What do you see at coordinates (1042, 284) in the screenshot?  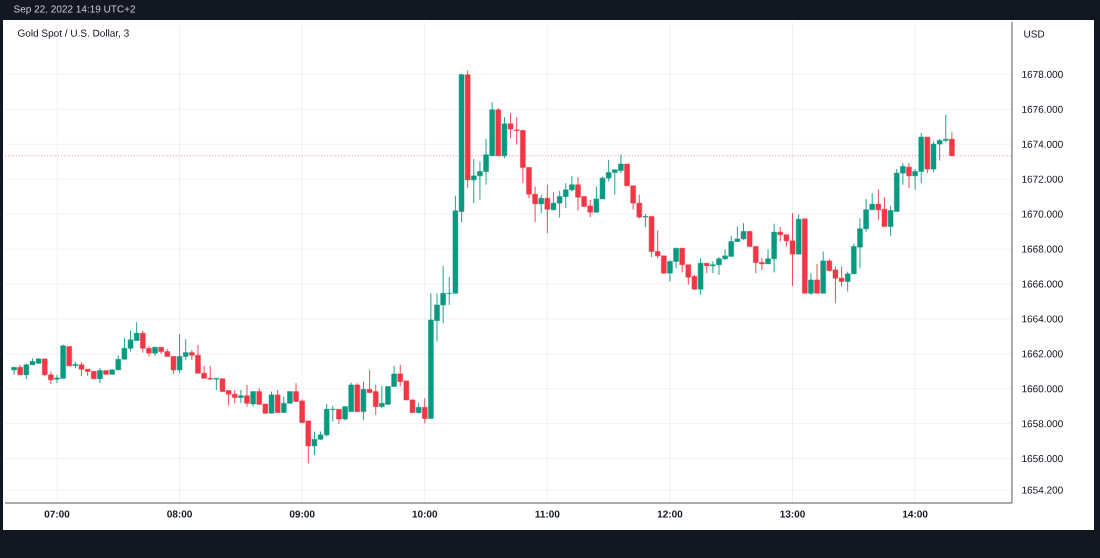 I see `y-tick-label: 1666.000` at bounding box center [1042, 284].